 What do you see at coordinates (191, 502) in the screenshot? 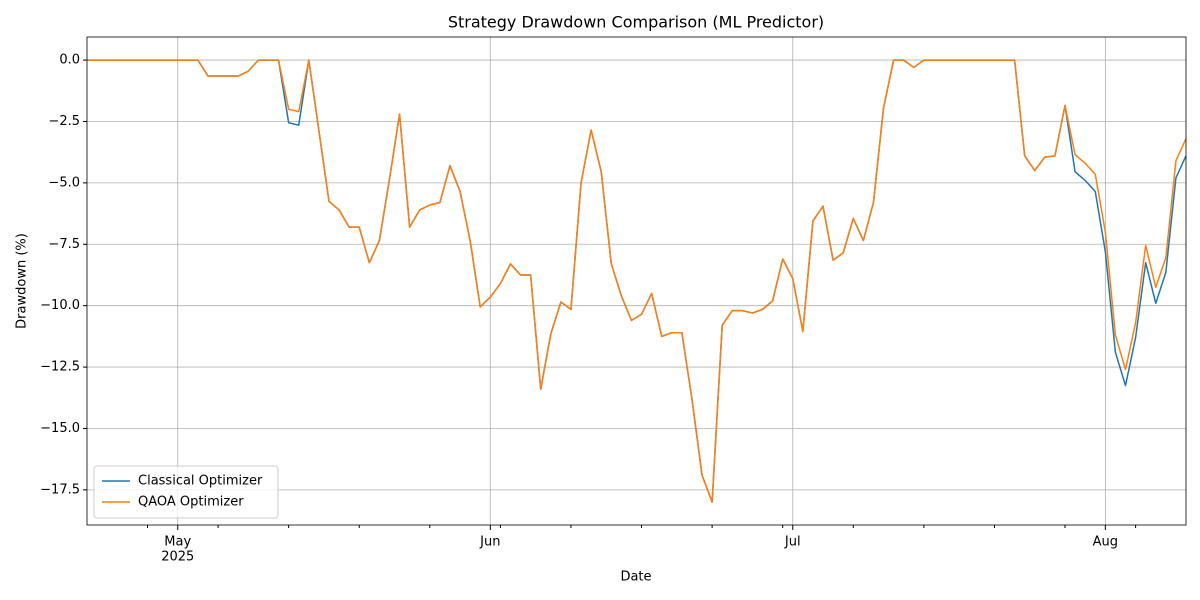
I see `legend-label: QAOA Optimizer` at bounding box center [191, 502].